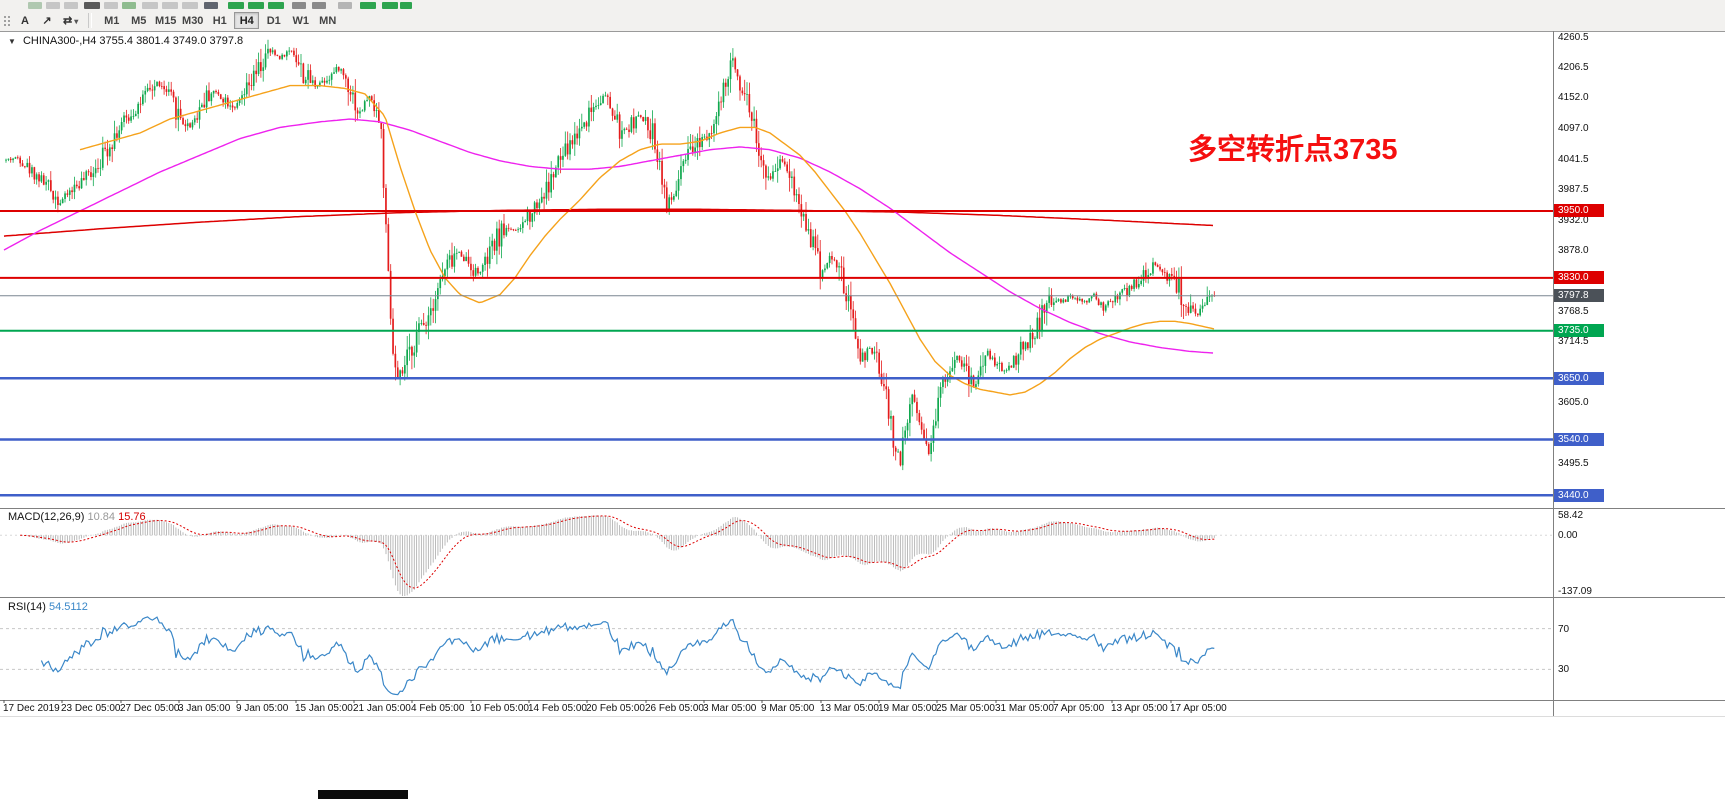  Describe the element at coordinates (557, 708) in the screenshot. I see `date-axis-label: 14 Feb 05:00` at that location.